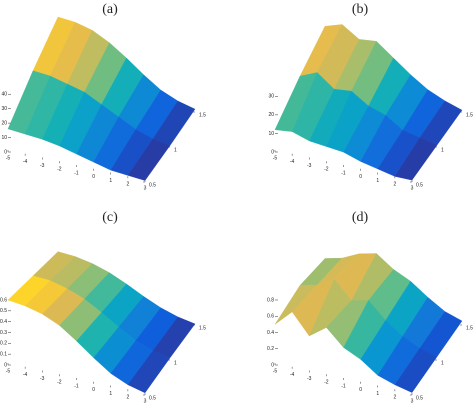 Image resolution: width=474 pixels, height=404 pixels. Describe the element at coordinates (110, 217) in the screenshot. I see `panel-title: (c)` at that location.